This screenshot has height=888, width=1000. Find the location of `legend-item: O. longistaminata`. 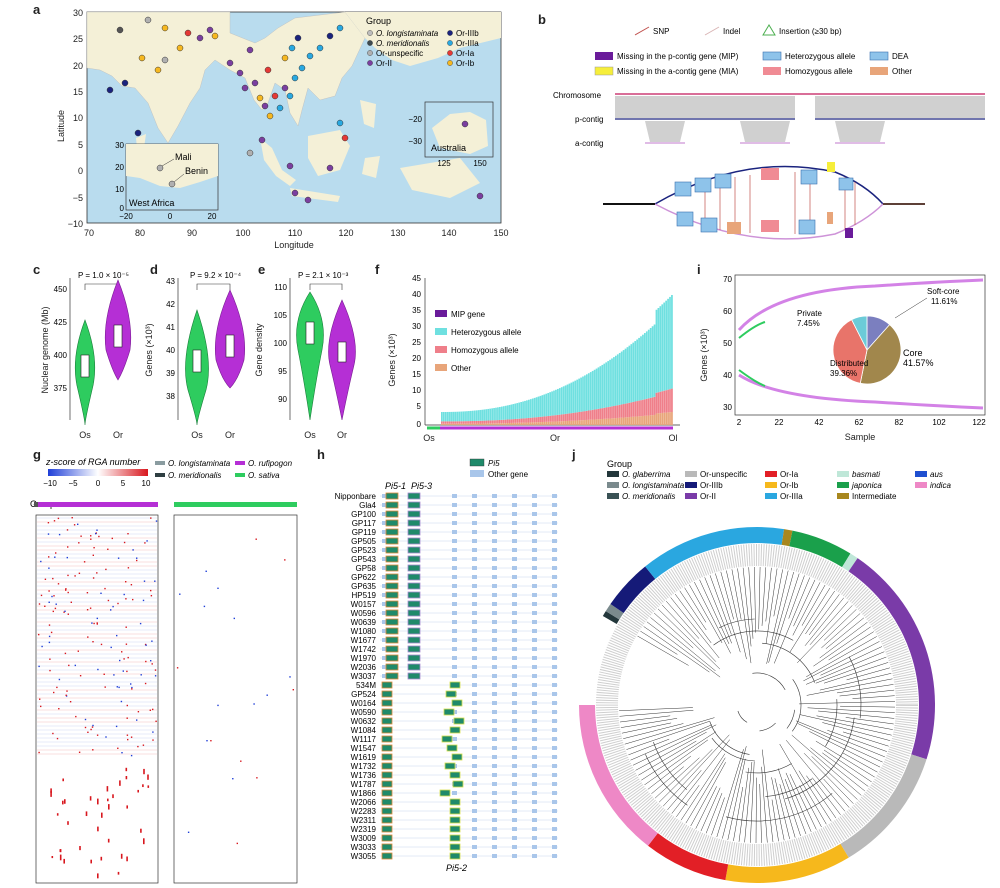

legend-item: O. longistaminata is located at coordinates (407, 33).